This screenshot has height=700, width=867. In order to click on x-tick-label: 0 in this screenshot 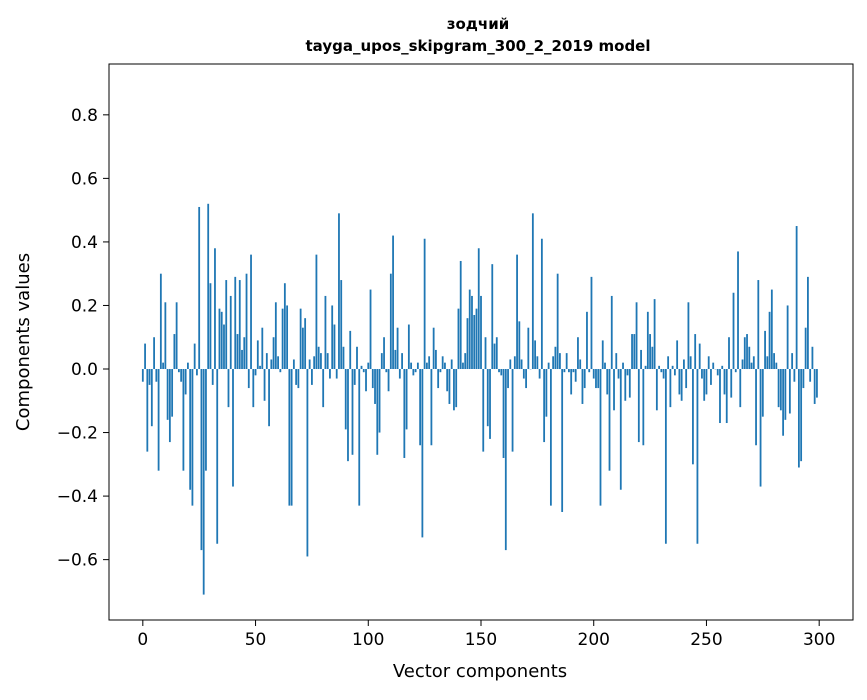, I will do `click(142, 640)`.